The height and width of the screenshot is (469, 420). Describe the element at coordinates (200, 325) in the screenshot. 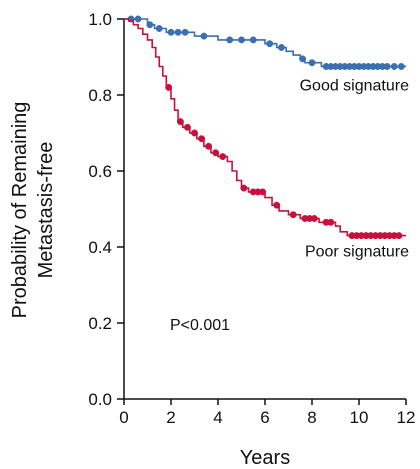

I see `p-value-annotation: P<0.001` at that location.